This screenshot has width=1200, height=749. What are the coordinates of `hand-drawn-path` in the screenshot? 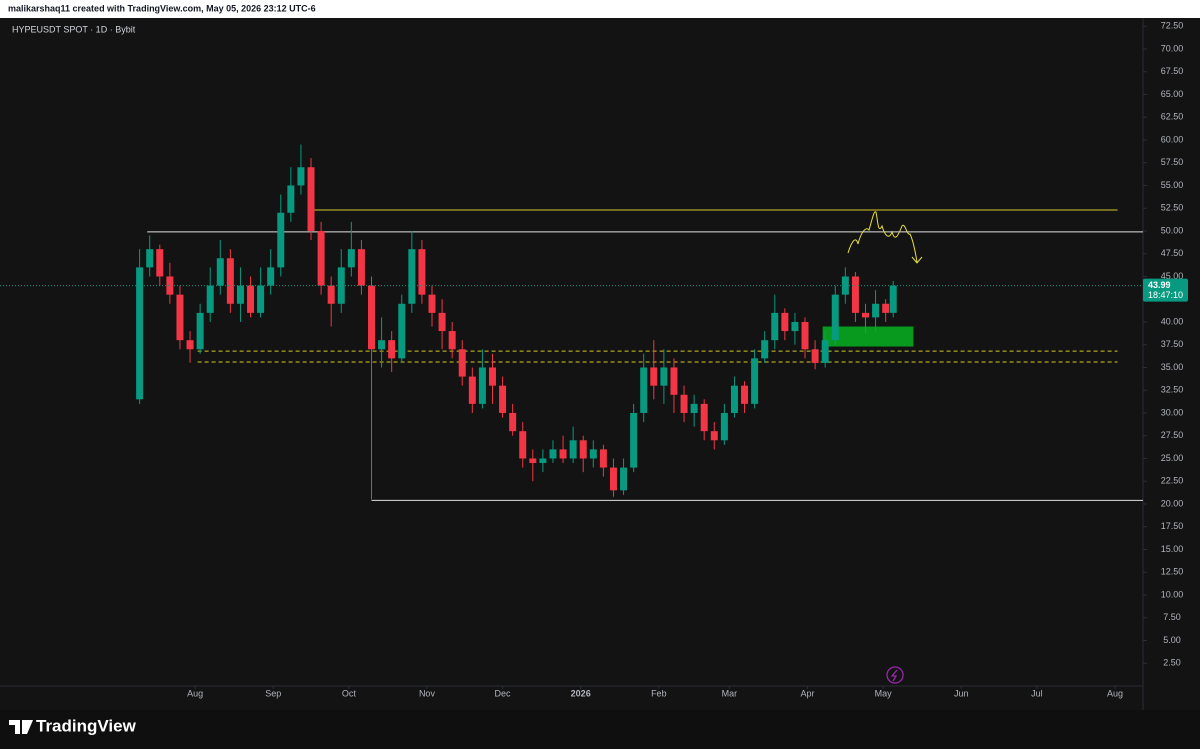 It's located at (885, 237).